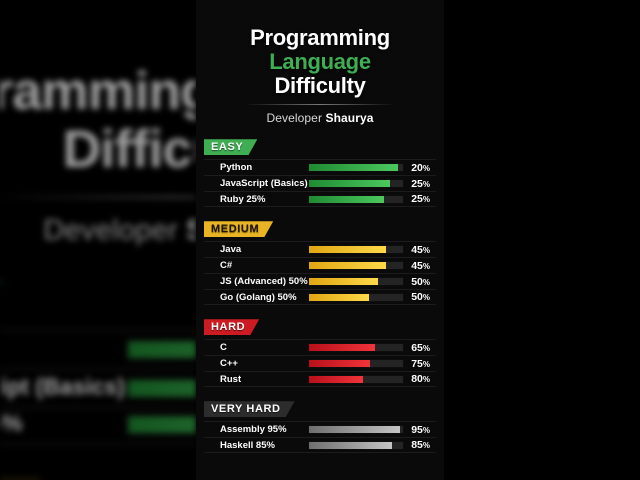 The image size is (640, 480). Describe the element at coordinates (223, 348) in the screenshot. I see `language-name: C` at that location.